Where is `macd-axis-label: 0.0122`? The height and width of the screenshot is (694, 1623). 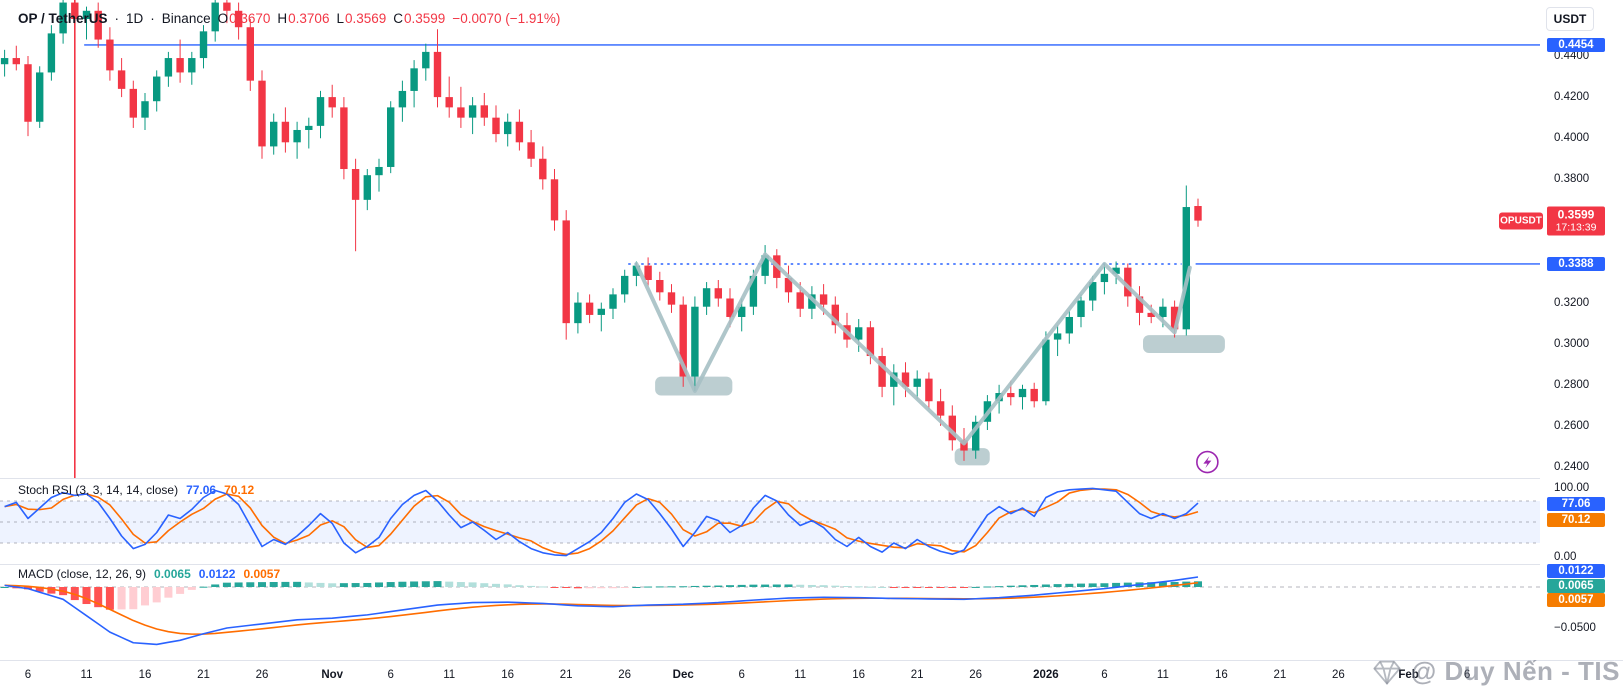
macd-axis-label: 0.0122 is located at coordinates (1576, 571).